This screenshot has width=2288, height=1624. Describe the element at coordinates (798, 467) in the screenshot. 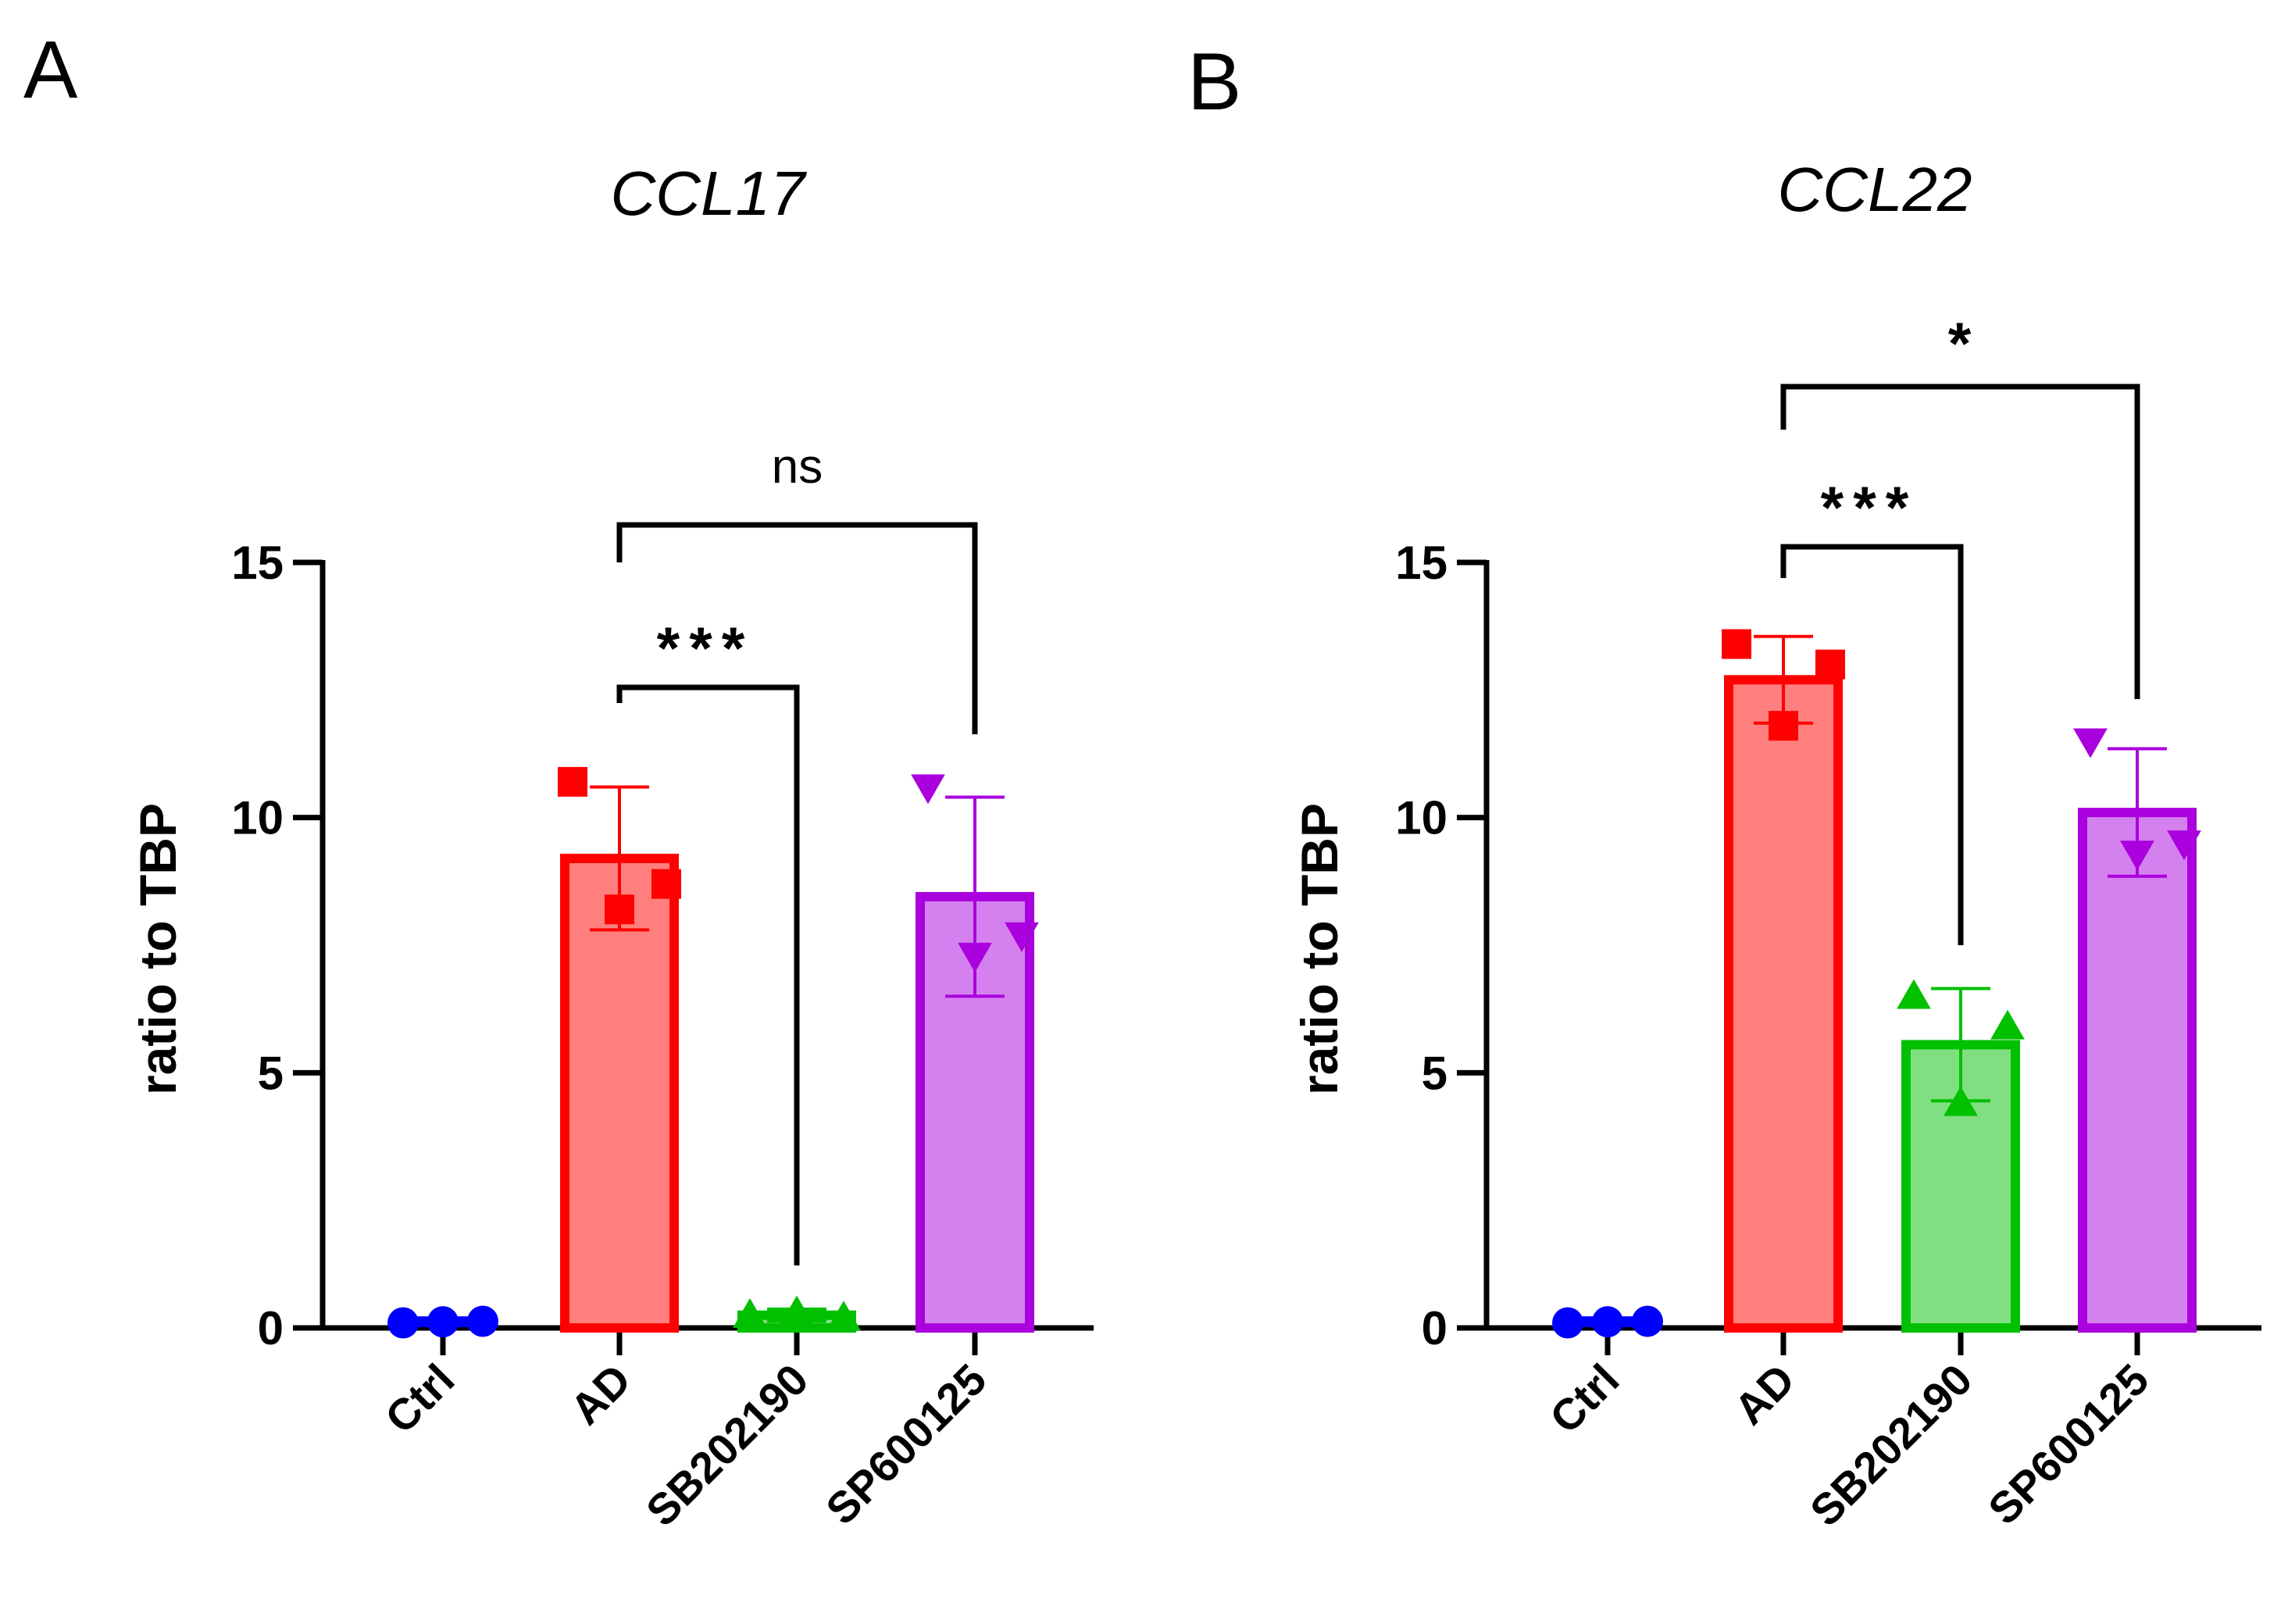

I see `significance-label: ns` at that location.